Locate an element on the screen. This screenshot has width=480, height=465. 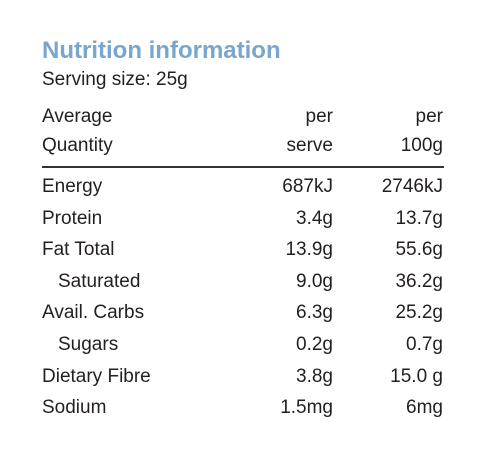
nutrient-value: 13.7g is located at coordinates (419, 218).